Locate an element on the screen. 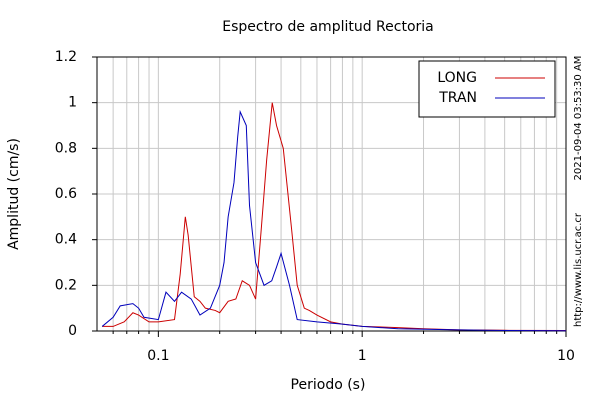 The height and width of the screenshot is (400, 600). y-tick-label: 0.6 is located at coordinates (66, 194).